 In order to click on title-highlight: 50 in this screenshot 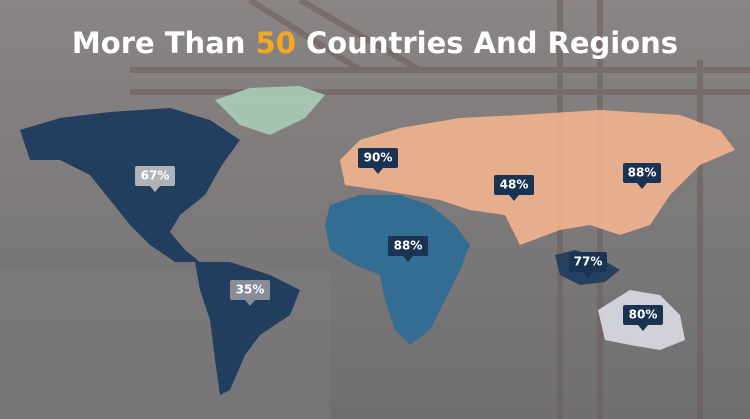, I will do `click(276, 43)`.